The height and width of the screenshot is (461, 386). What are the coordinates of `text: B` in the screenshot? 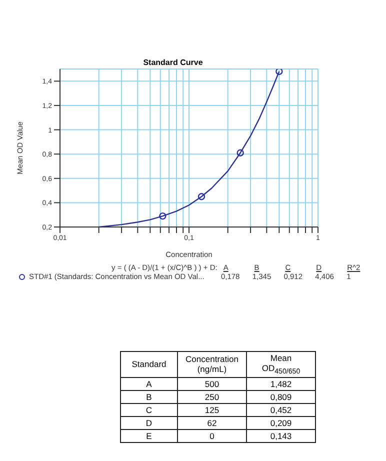 It's located at (149, 397).